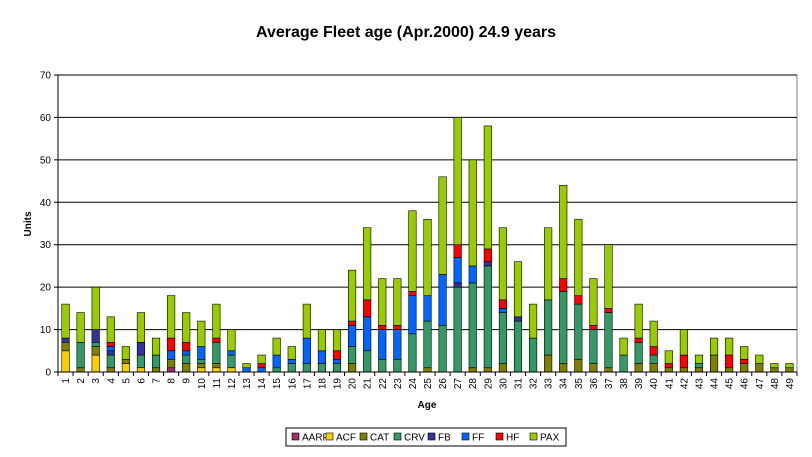  I want to click on legend-box, so click(426, 437).